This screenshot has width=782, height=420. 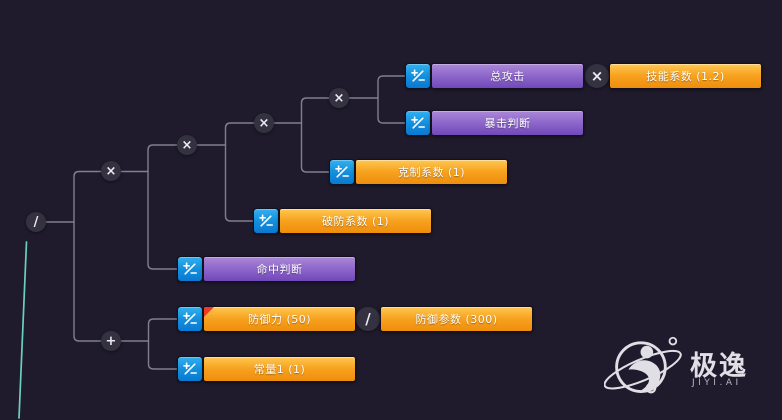 I want to click on node-label: 防御参数 (300), so click(x=456, y=319).